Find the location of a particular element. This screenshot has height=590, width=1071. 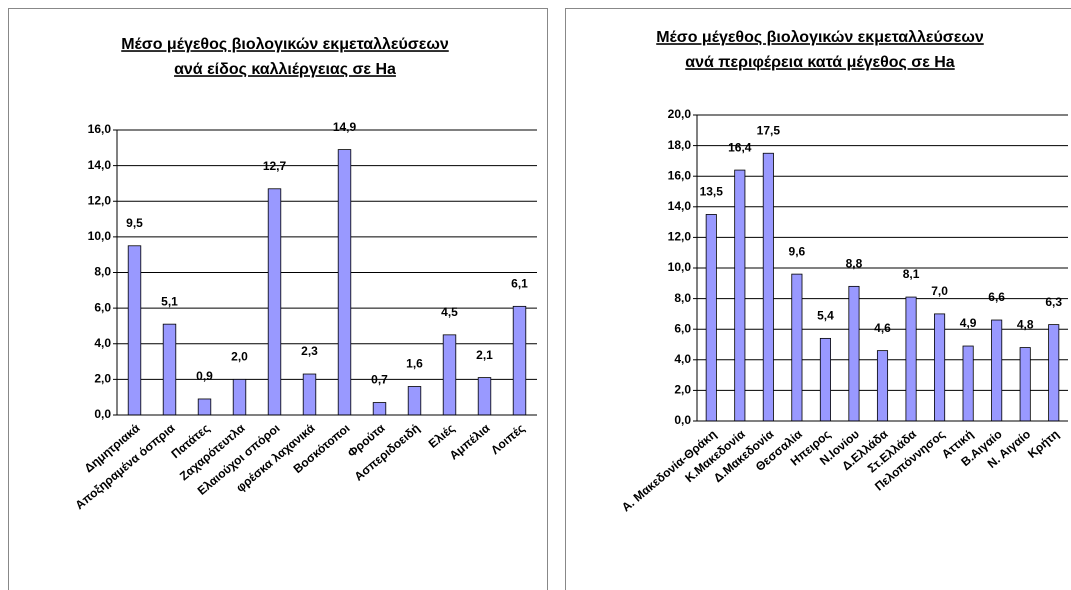

value-label: 17,5 is located at coordinates (769, 130).